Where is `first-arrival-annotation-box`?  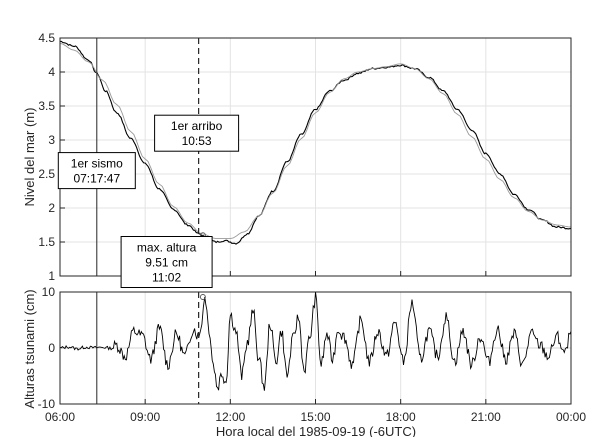
first-arrival-annotation-box is located at coordinates (197, 133).